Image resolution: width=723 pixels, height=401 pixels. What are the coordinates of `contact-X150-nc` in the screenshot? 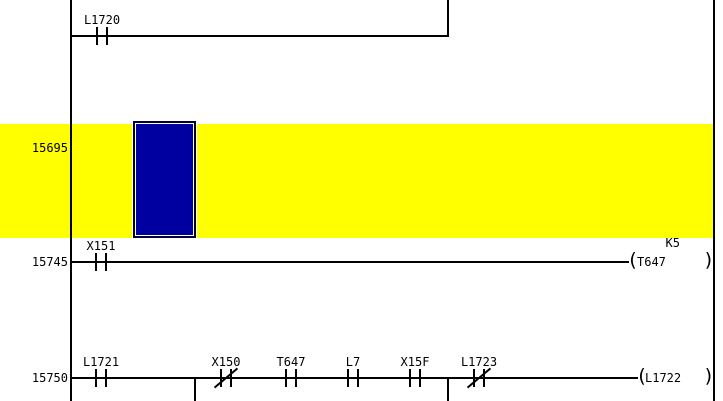 It's located at (226, 378).